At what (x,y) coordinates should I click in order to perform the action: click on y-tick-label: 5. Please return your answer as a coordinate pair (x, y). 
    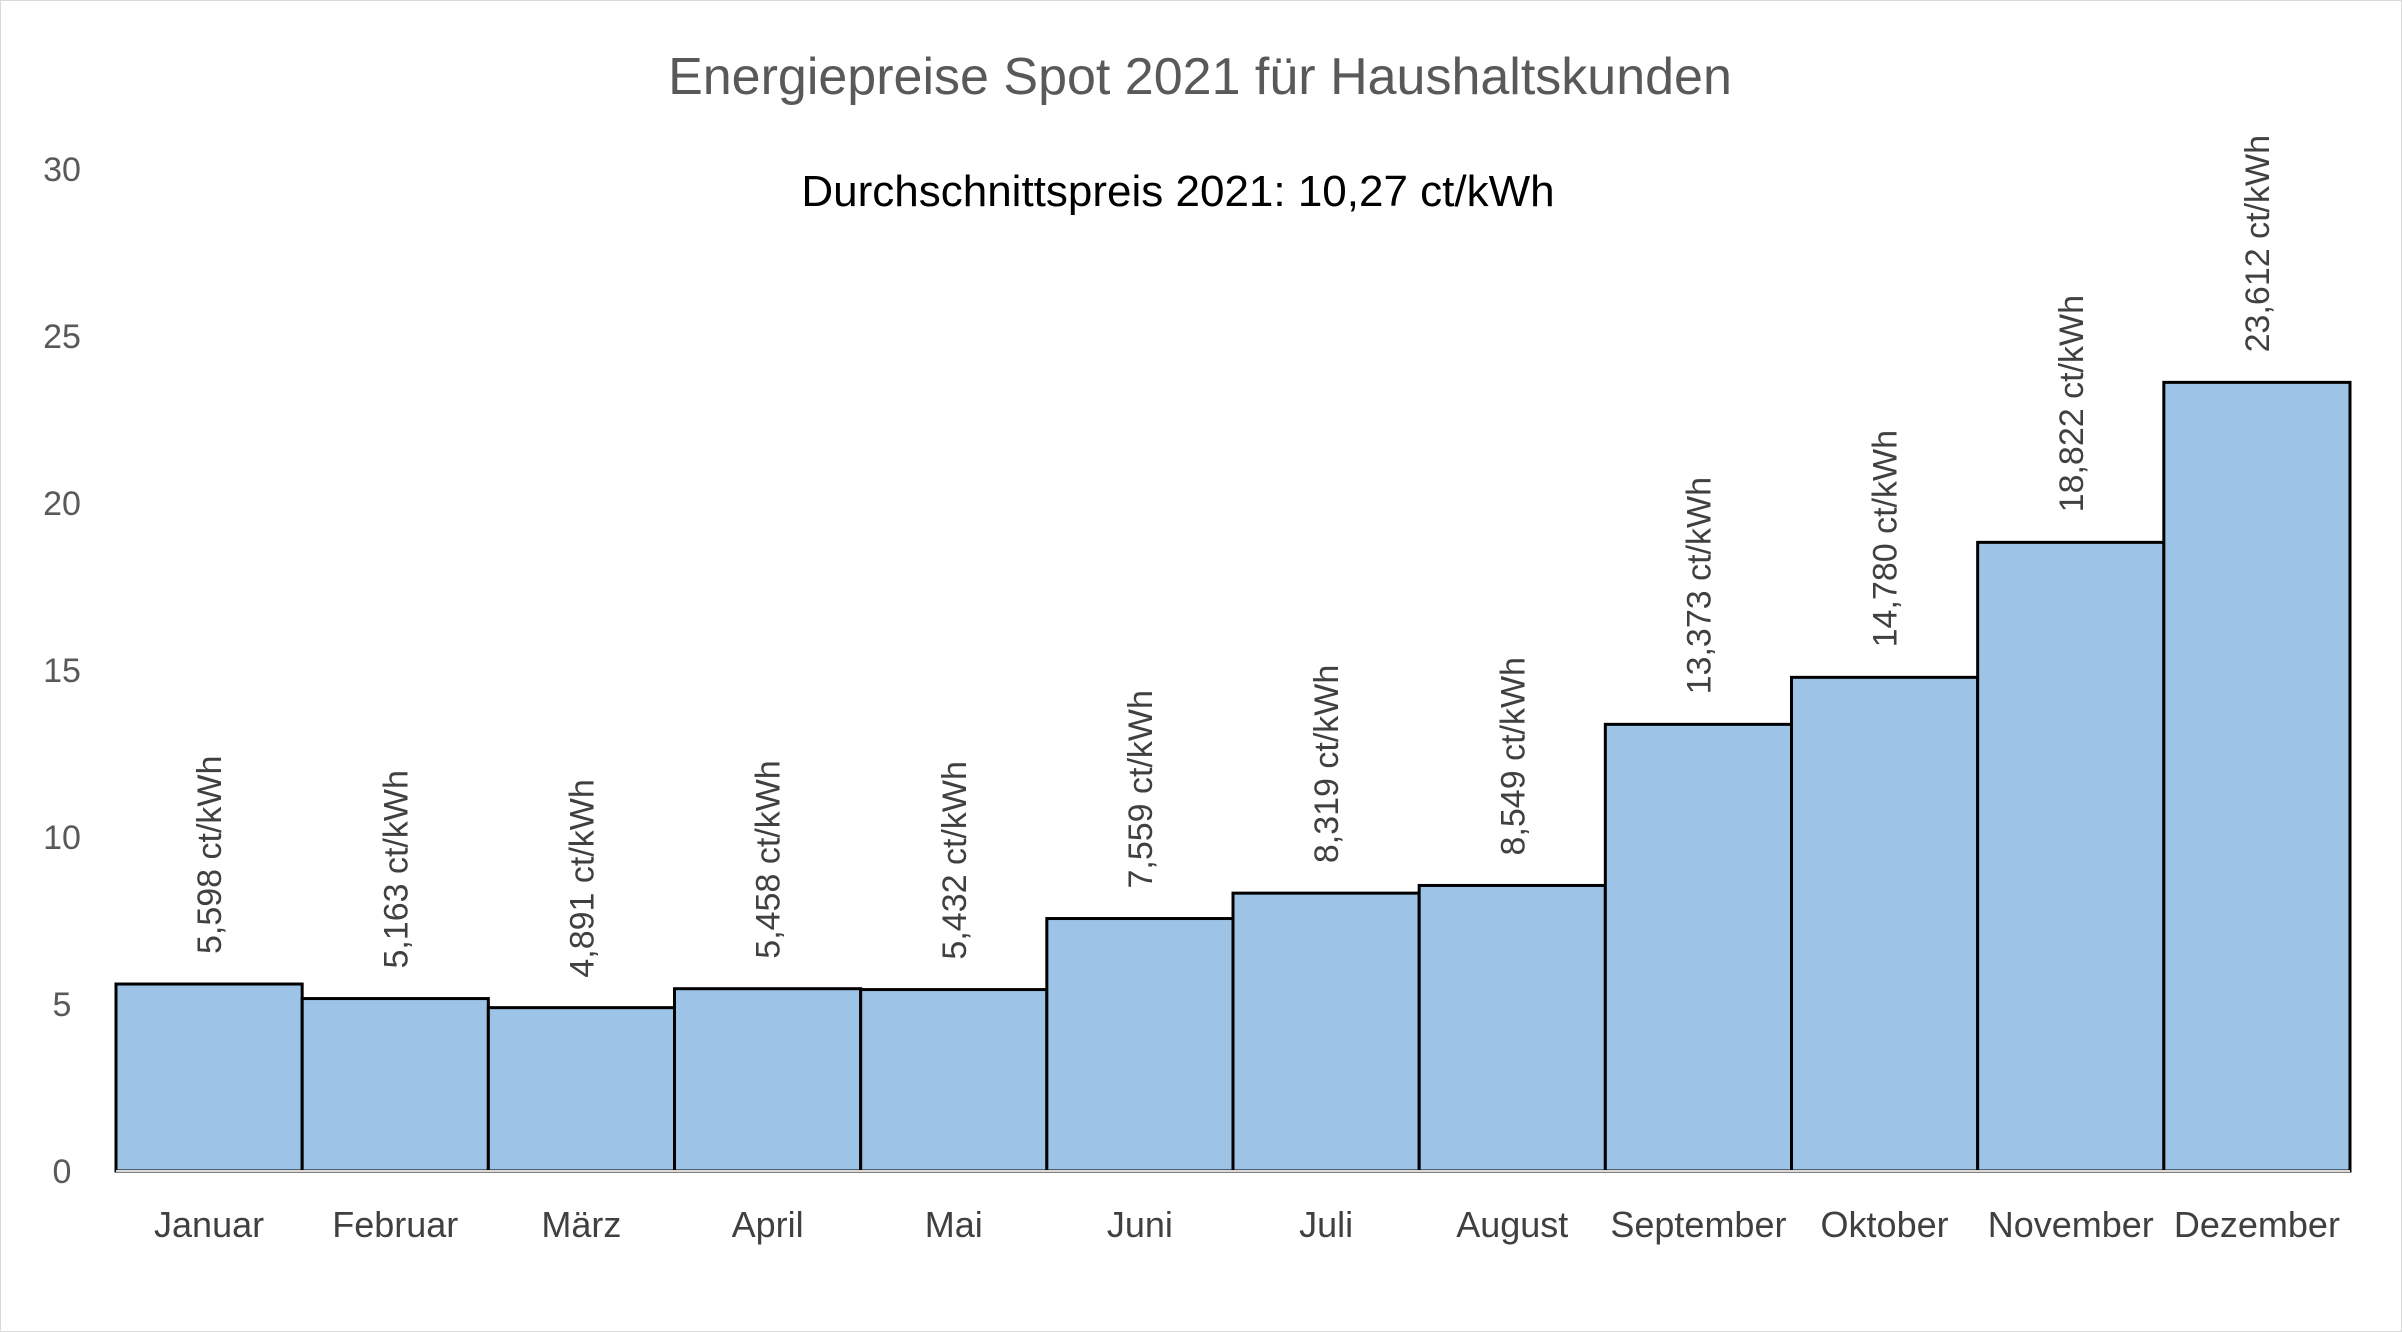
    Looking at the image, I should click on (62, 1005).